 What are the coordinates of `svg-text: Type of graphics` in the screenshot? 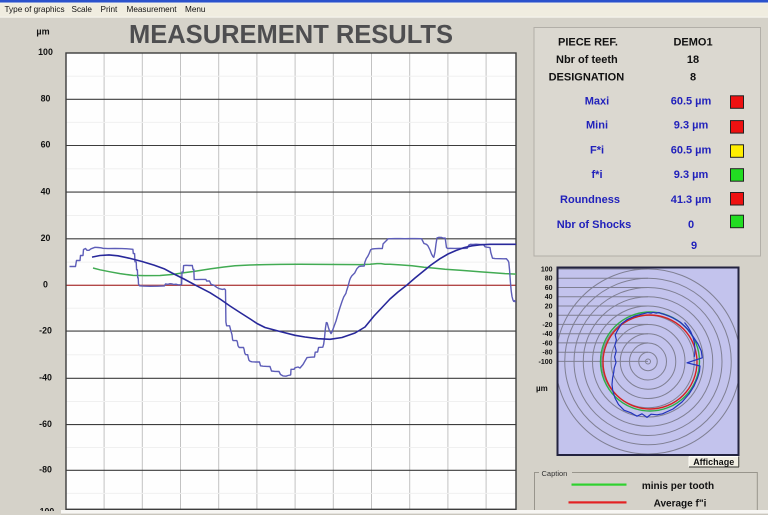 It's located at (35, 9).